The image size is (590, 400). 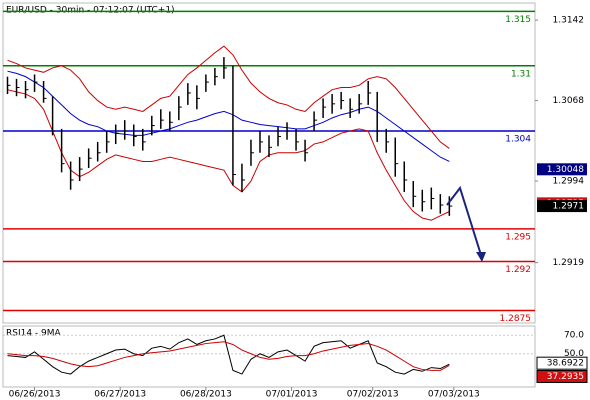 I want to click on level-label: 1.292, so click(x=518, y=270).